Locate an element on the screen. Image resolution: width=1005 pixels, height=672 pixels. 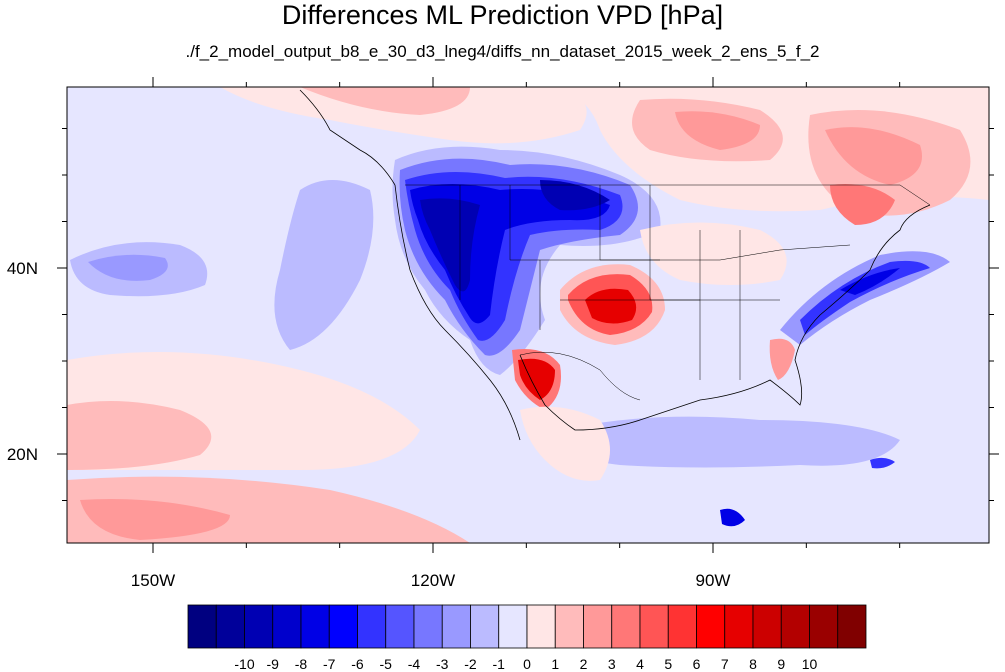
colorbar: -10 -9 -8 -7 -6 -5 -4 -3 -2 -1 0 1 2 3 4 5 6 7 8 9 10 is located at coordinates (527, 638).